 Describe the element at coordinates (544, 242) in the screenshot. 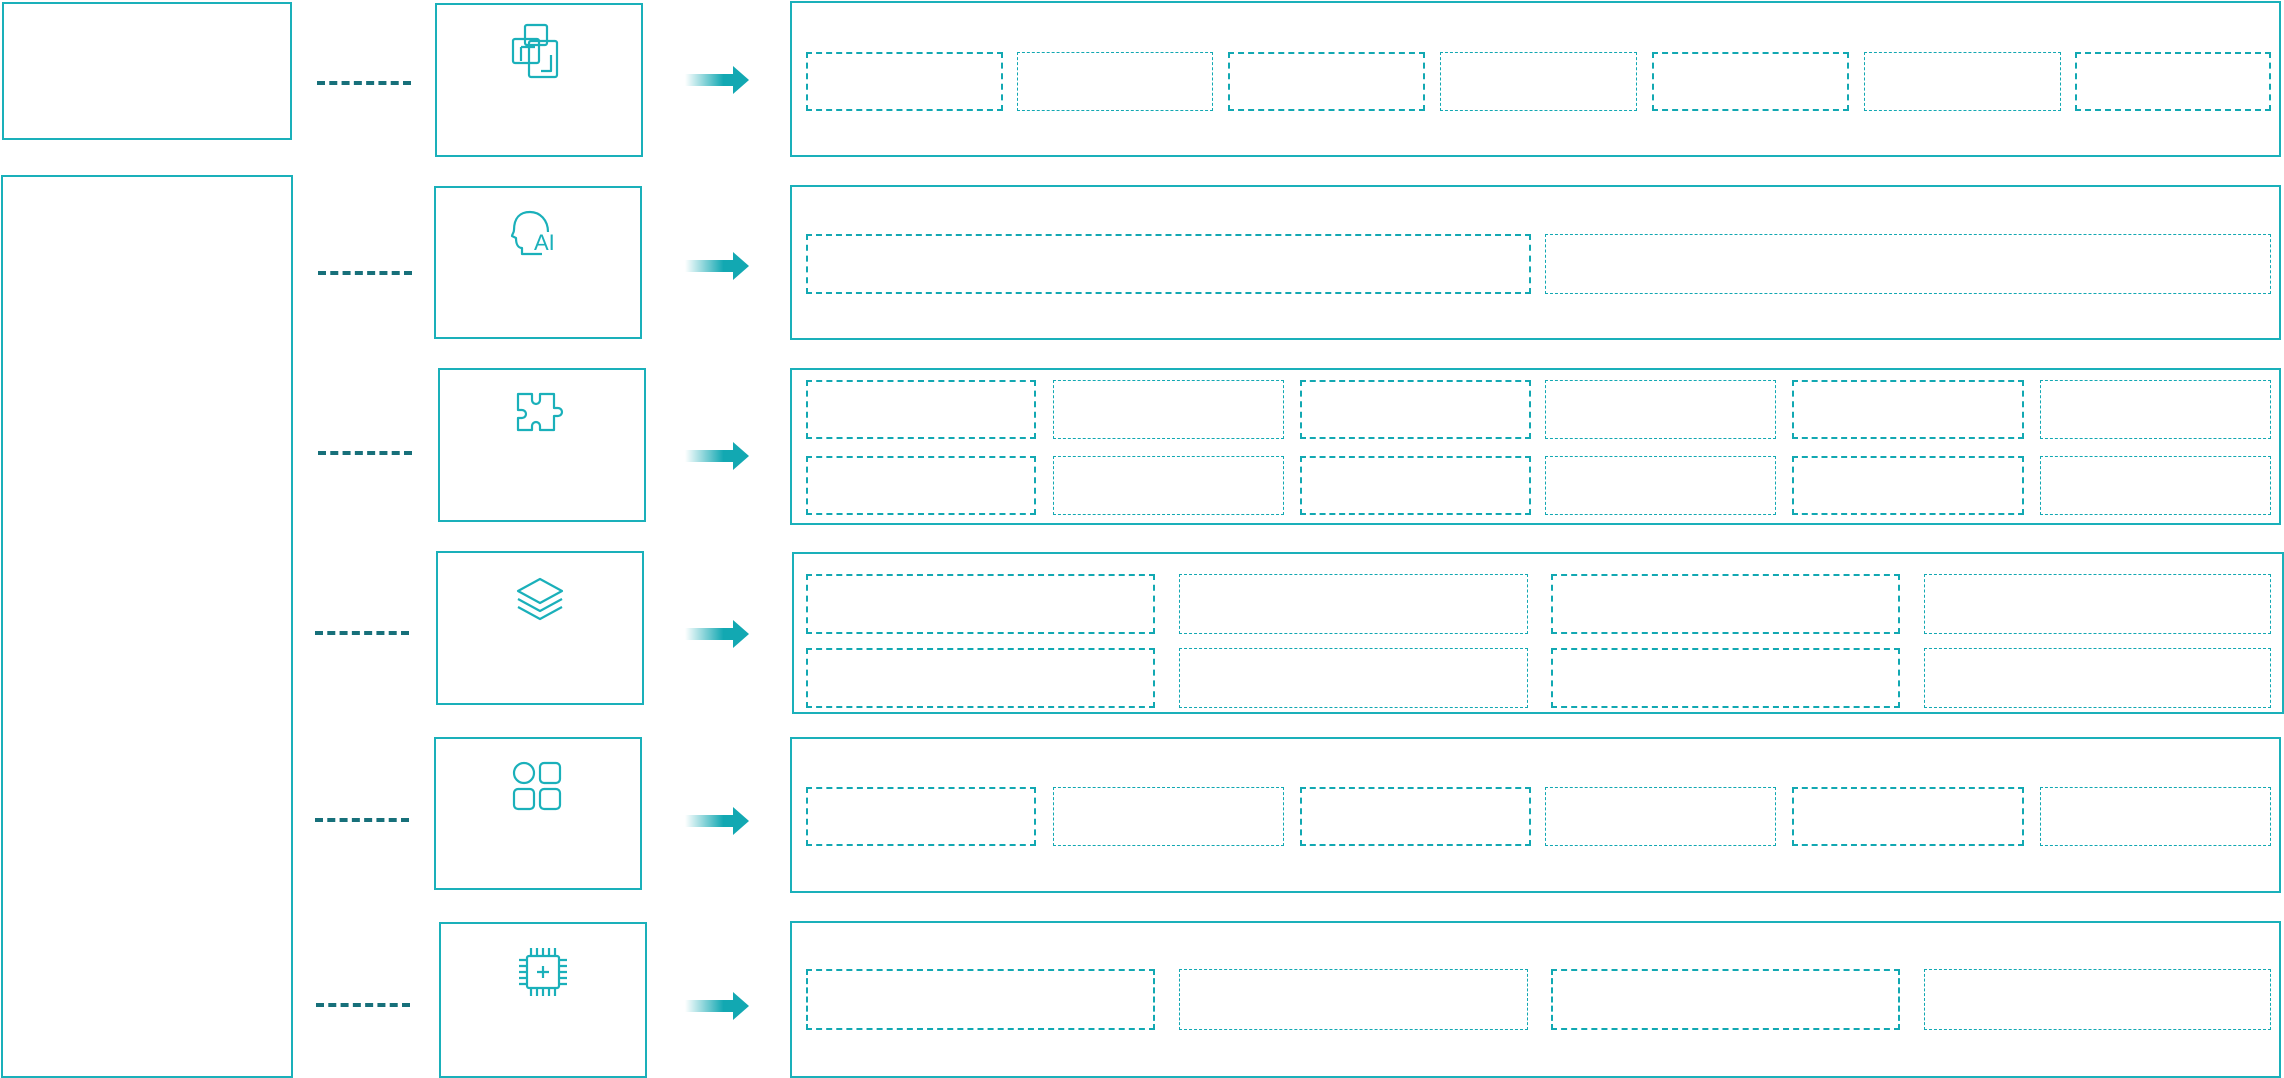

I see `svg-text: AI` at that location.